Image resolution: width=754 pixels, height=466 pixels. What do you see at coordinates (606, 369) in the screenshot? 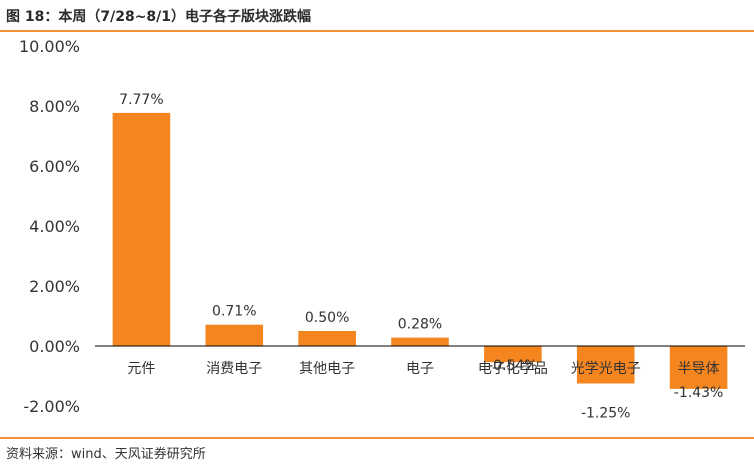
I see `x-tick-label: 光学光电子` at bounding box center [606, 369].